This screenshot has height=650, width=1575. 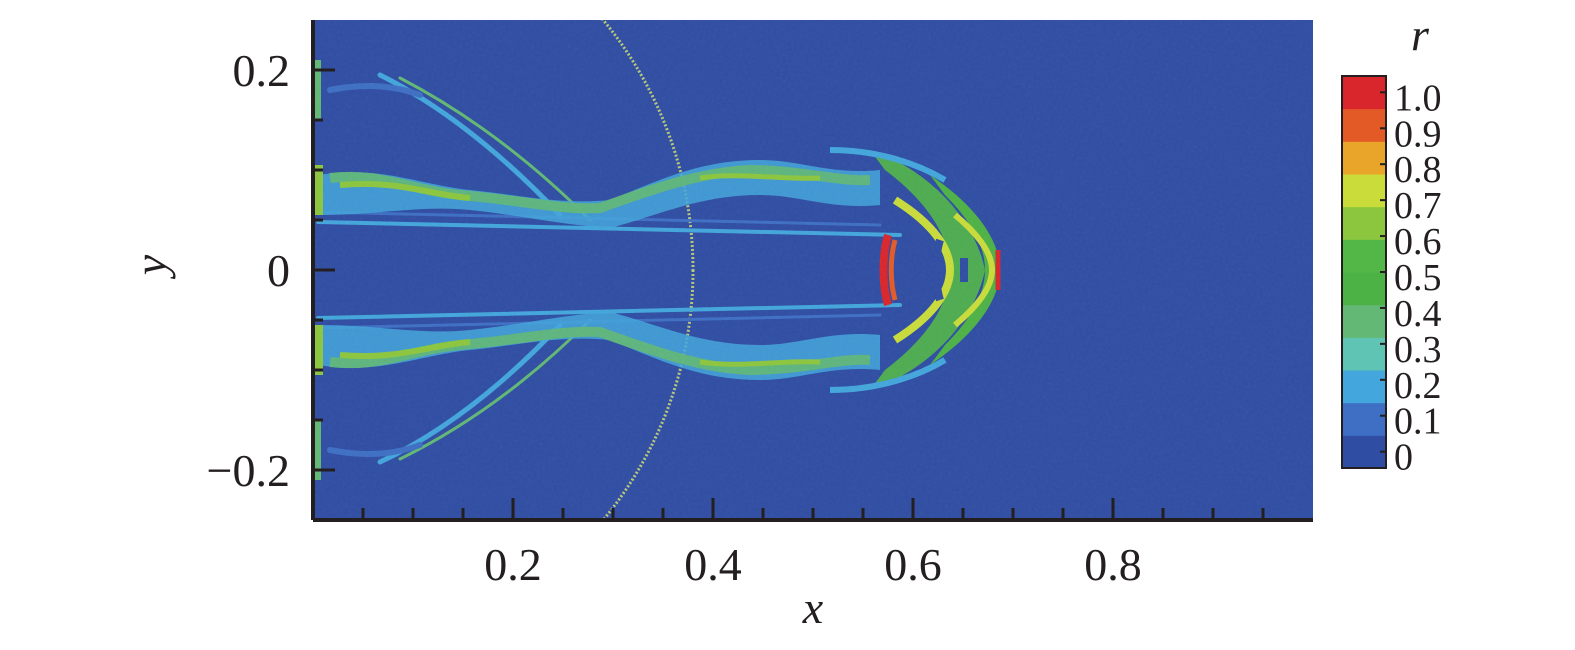 What do you see at coordinates (278, 270) in the screenshot?
I see `y-tick-label: 0` at bounding box center [278, 270].